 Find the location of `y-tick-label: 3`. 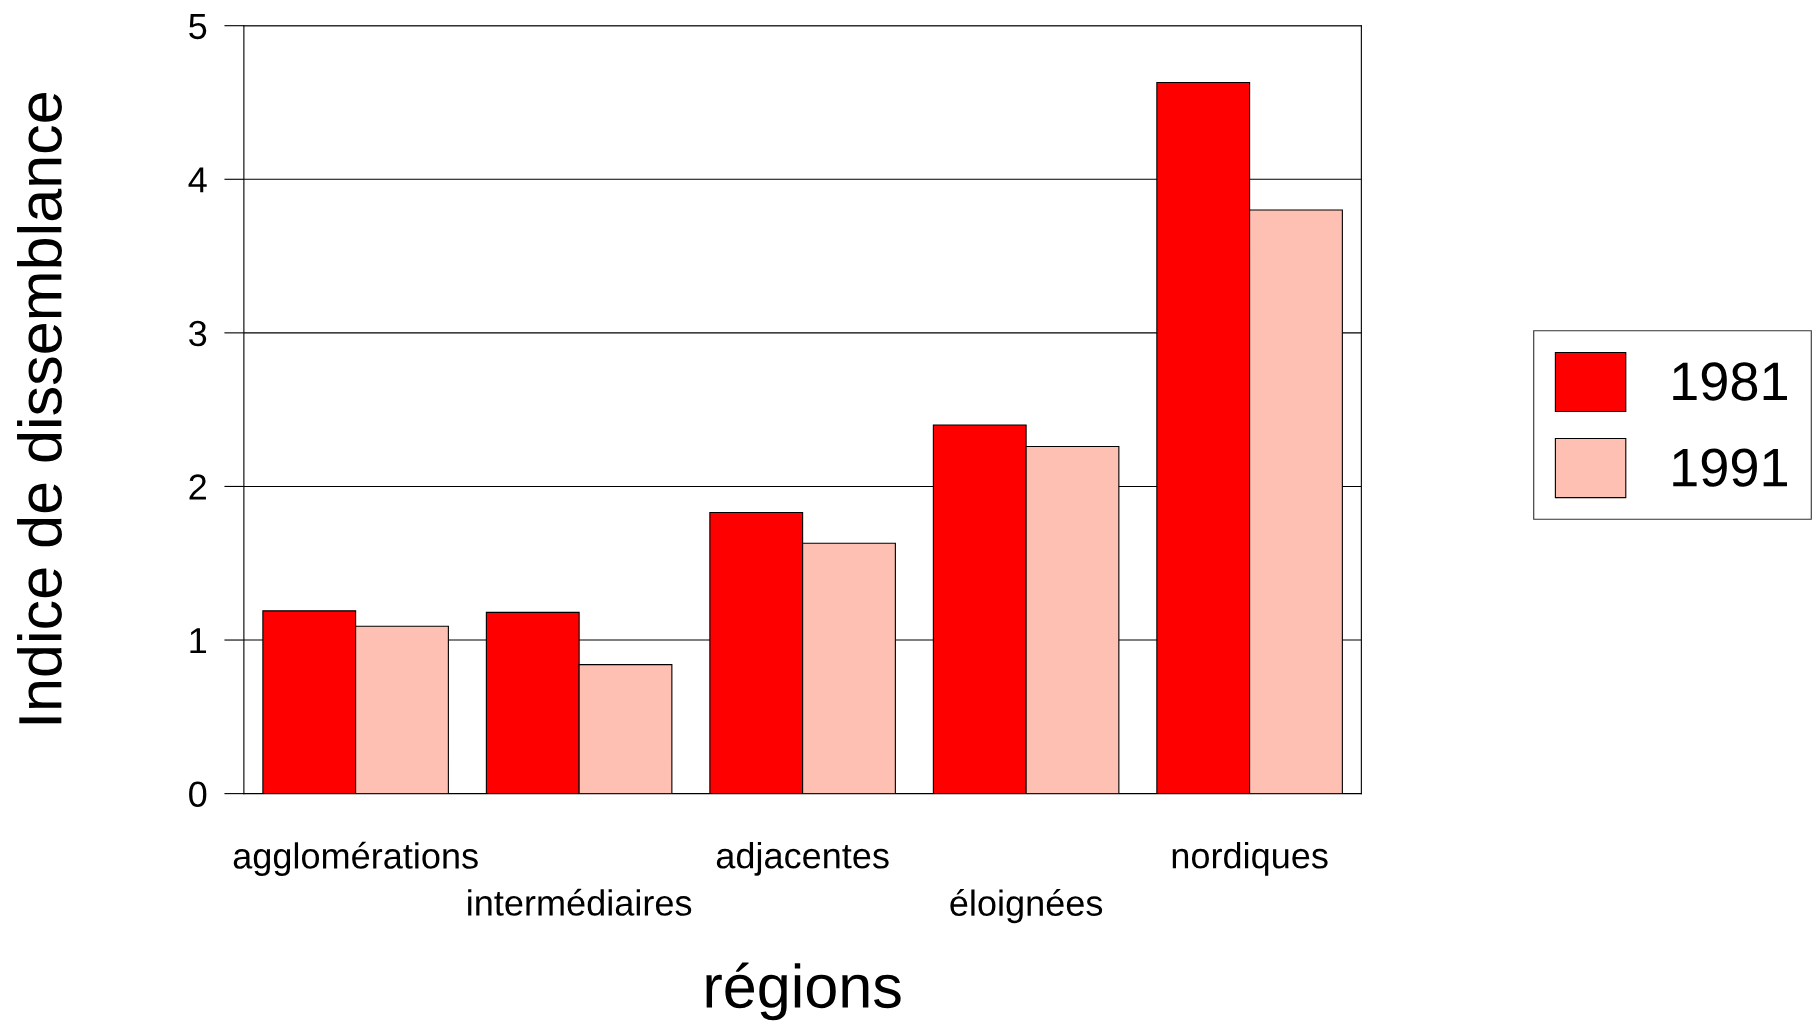

y-tick-label: 3 is located at coordinates (198, 333).